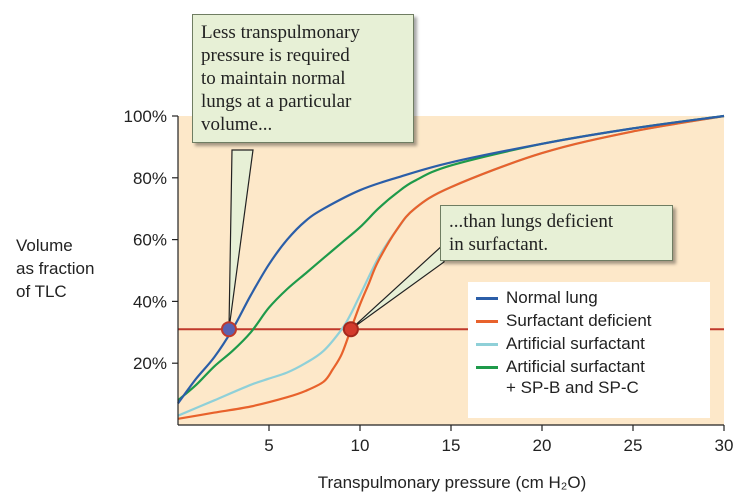 Image resolution: width=750 pixels, height=498 pixels. Describe the element at coordinates (150, 178) in the screenshot. I see `y-tick-label: 80%` at that location.